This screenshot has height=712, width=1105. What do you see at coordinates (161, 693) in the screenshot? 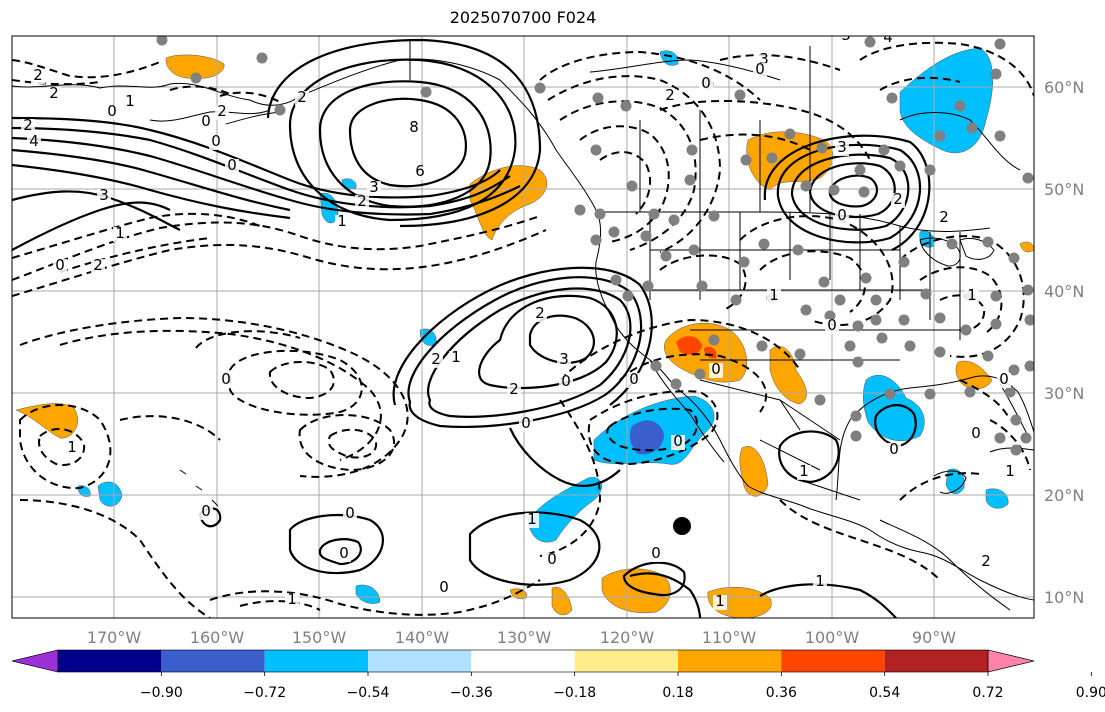
I see `colorbar-tick-label: −0.90` at bounding box center [161, 693].